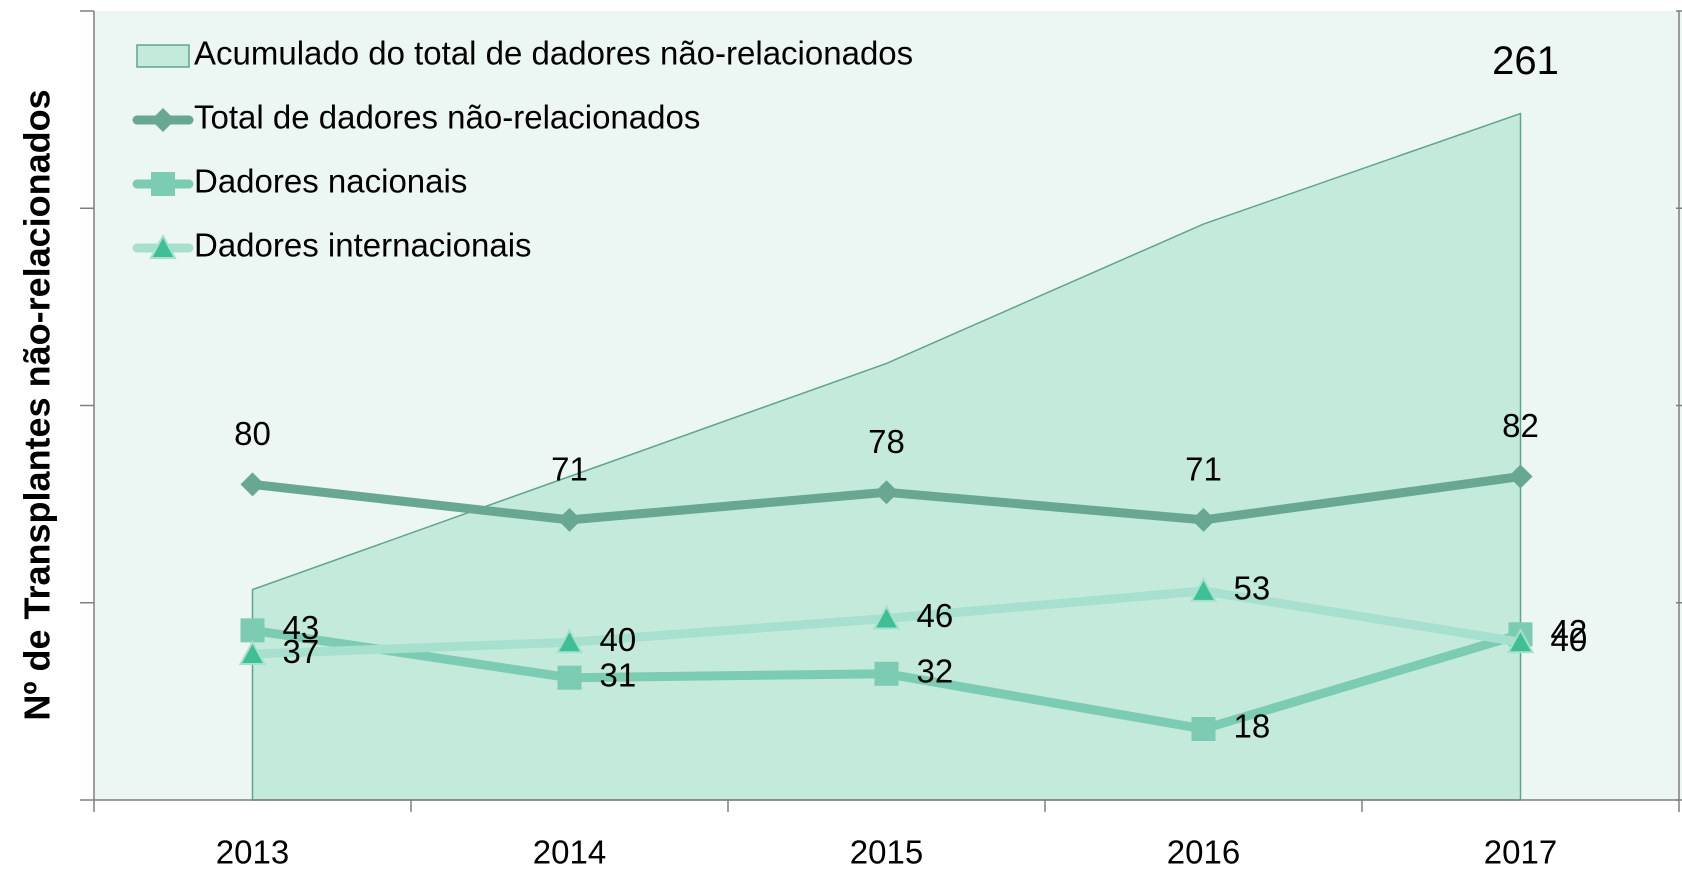  Describe the element at coordinates (301, 651) in the screenshot. I see `data-label: 37` at that location.